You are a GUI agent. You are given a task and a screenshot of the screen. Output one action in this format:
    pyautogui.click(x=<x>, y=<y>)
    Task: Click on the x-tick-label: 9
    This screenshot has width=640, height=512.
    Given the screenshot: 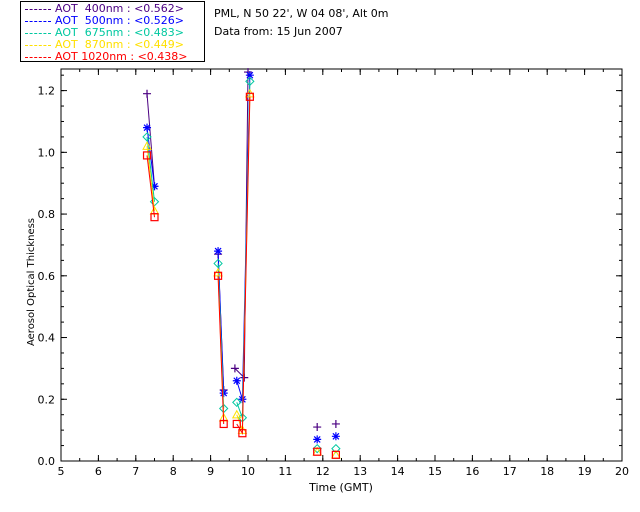 What is the action you would take?
    pyautogui.click(x=210, y=471)
    